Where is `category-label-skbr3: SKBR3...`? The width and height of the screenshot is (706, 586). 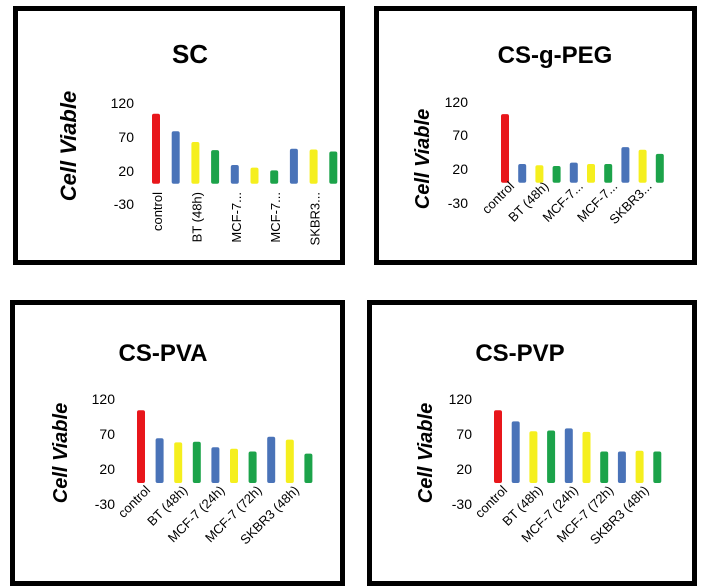 category-label-skbr3: SKBR3... is located at coordinates (315, 218).